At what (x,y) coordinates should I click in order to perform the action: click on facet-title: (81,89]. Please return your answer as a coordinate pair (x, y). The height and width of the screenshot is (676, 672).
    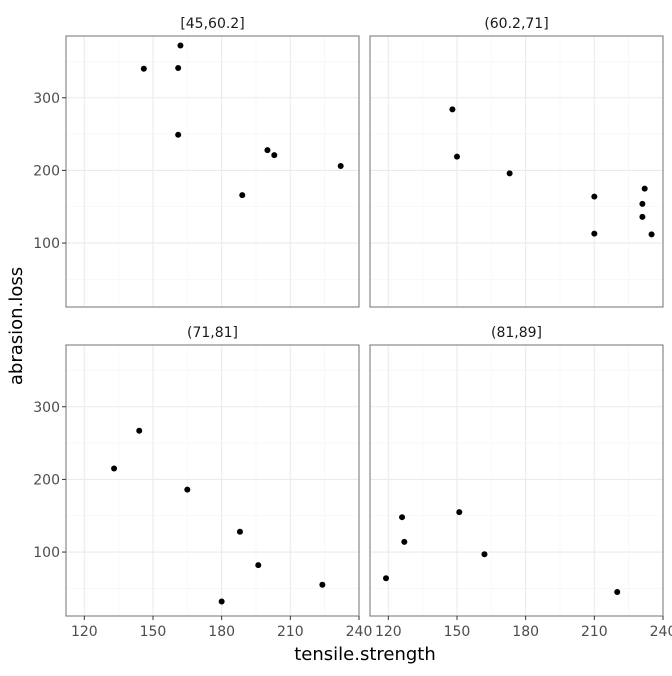
    Looking at the image, I should click on (516, 333).